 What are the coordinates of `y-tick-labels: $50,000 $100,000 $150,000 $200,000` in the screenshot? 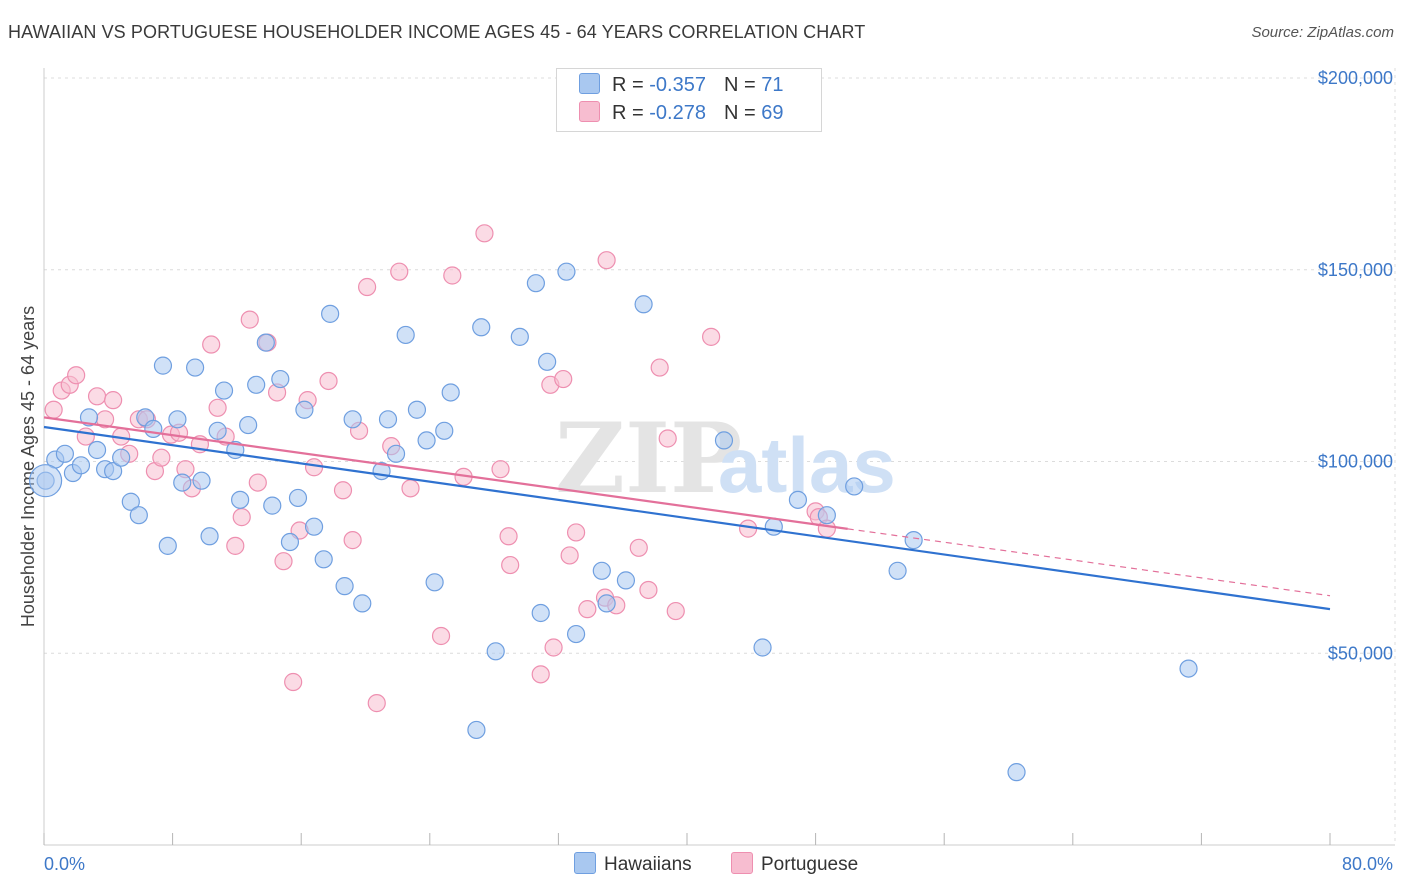 It's located at (1355, 365).